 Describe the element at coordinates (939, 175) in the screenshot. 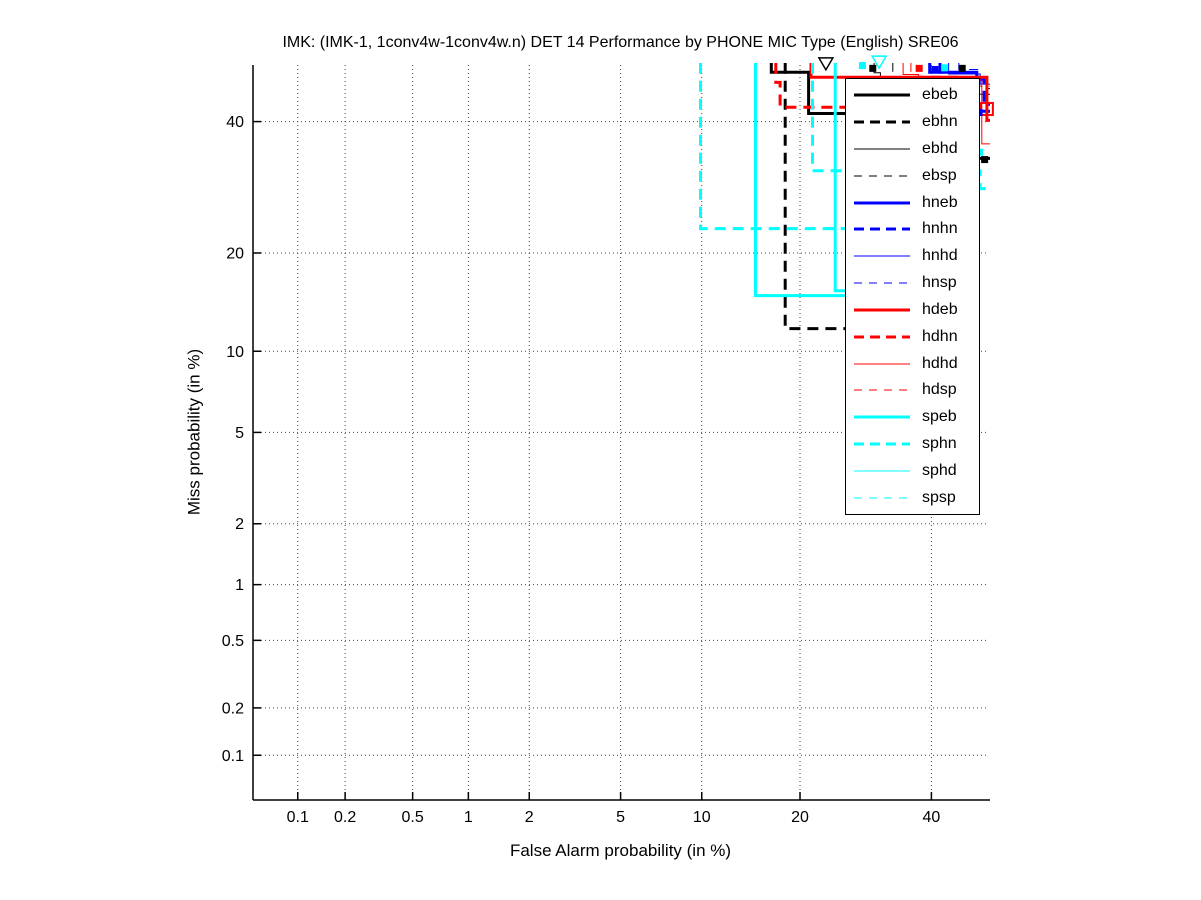

I see `legend-label-ebsp: ebsp` at that location.